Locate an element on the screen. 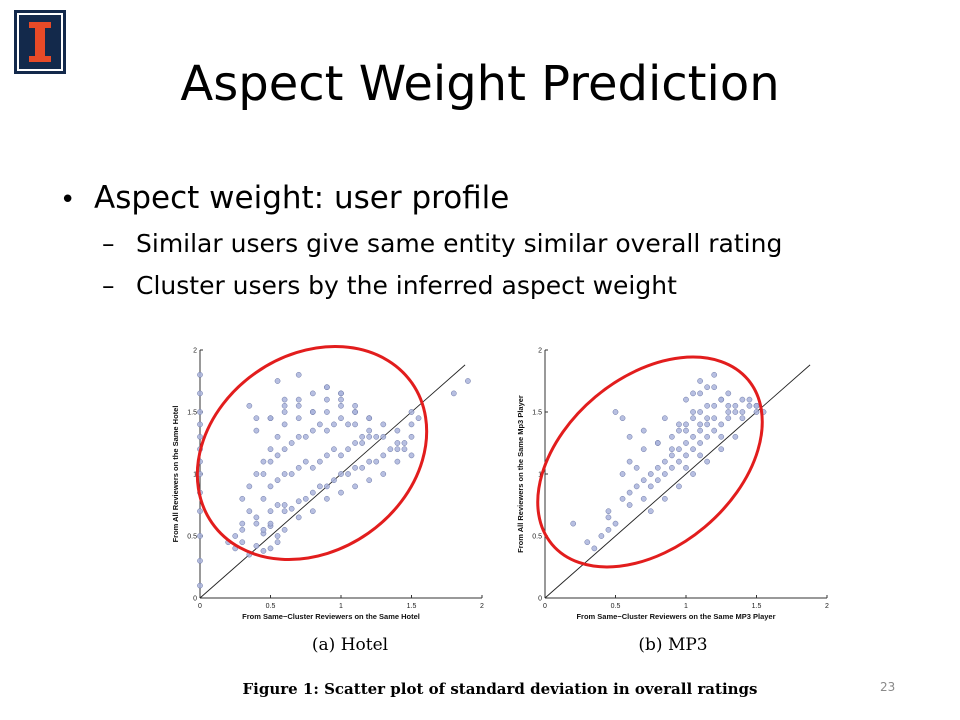  subcaption-mp3: (b) MP3 is located at coordinates (672, 645).